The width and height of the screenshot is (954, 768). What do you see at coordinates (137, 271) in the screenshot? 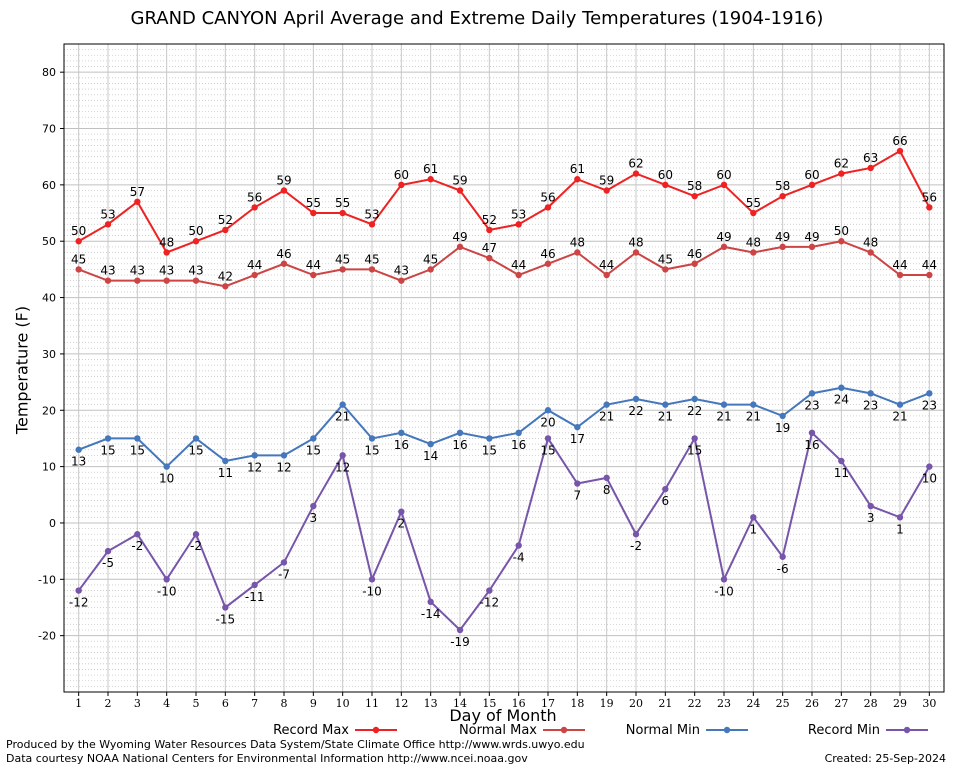
I see `data-label: 43` at bounding box center [137, 271].